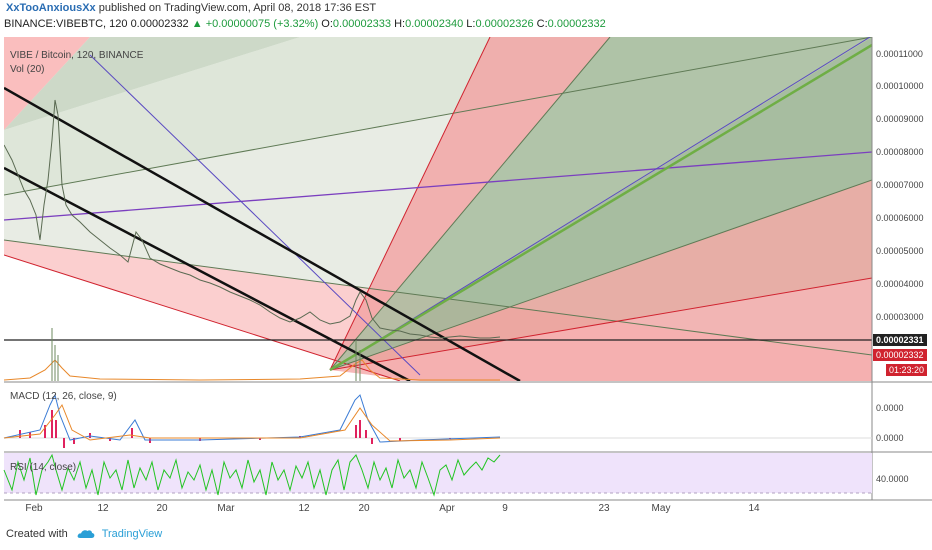  Describe the element at coordinates (226, 508) in the screenshot. I see `date-tick: Mar` at that location.